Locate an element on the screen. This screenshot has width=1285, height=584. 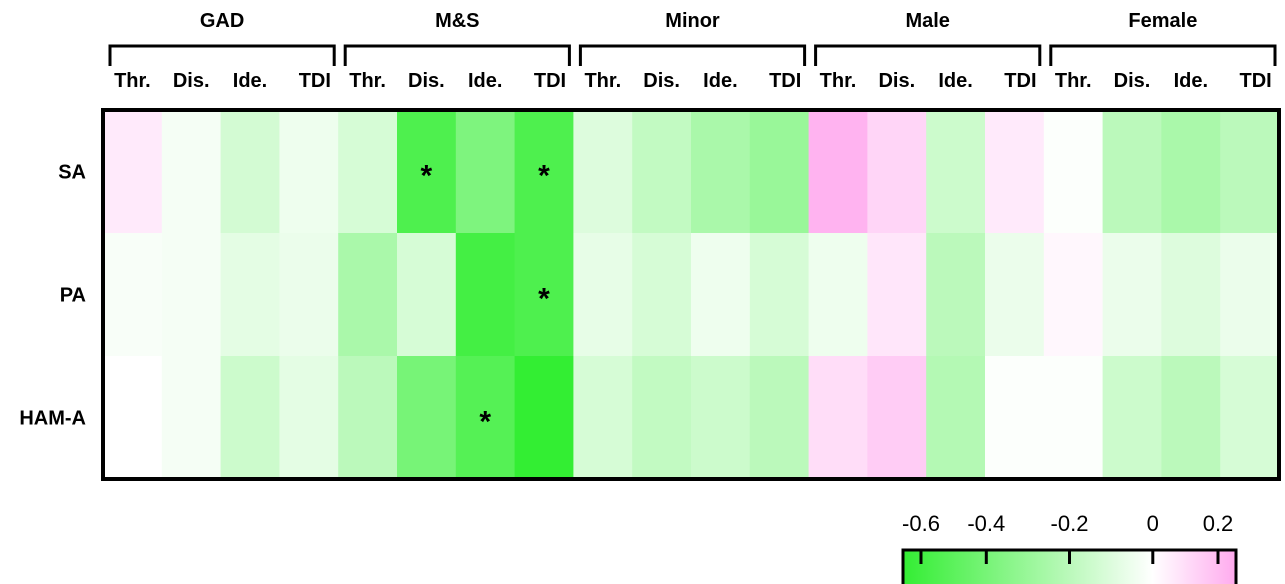
heatmap-cell-ham-a-m-s-thr is located at coordinates (368, 418).